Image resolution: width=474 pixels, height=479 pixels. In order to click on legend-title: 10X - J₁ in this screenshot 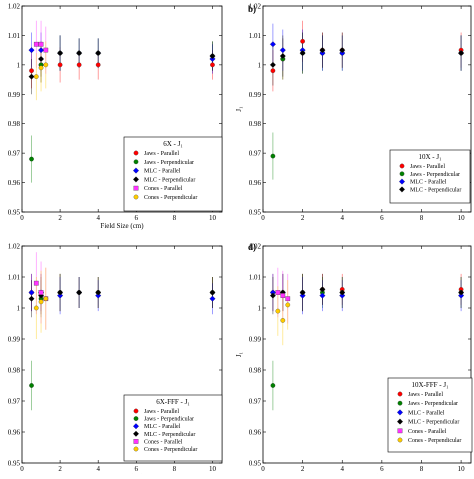, I will do `click(429, 157)`.